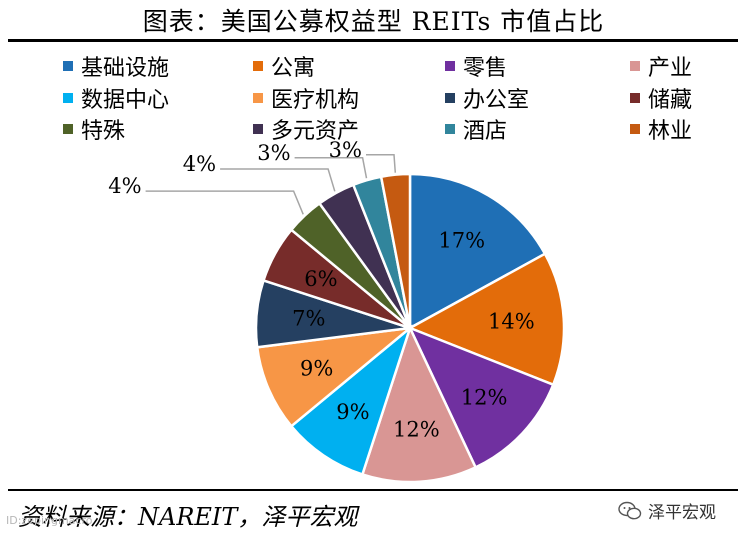 The height and width of the screenshot is (539, 747). I want to click on legend-item: 特殊, so click(94, 129).